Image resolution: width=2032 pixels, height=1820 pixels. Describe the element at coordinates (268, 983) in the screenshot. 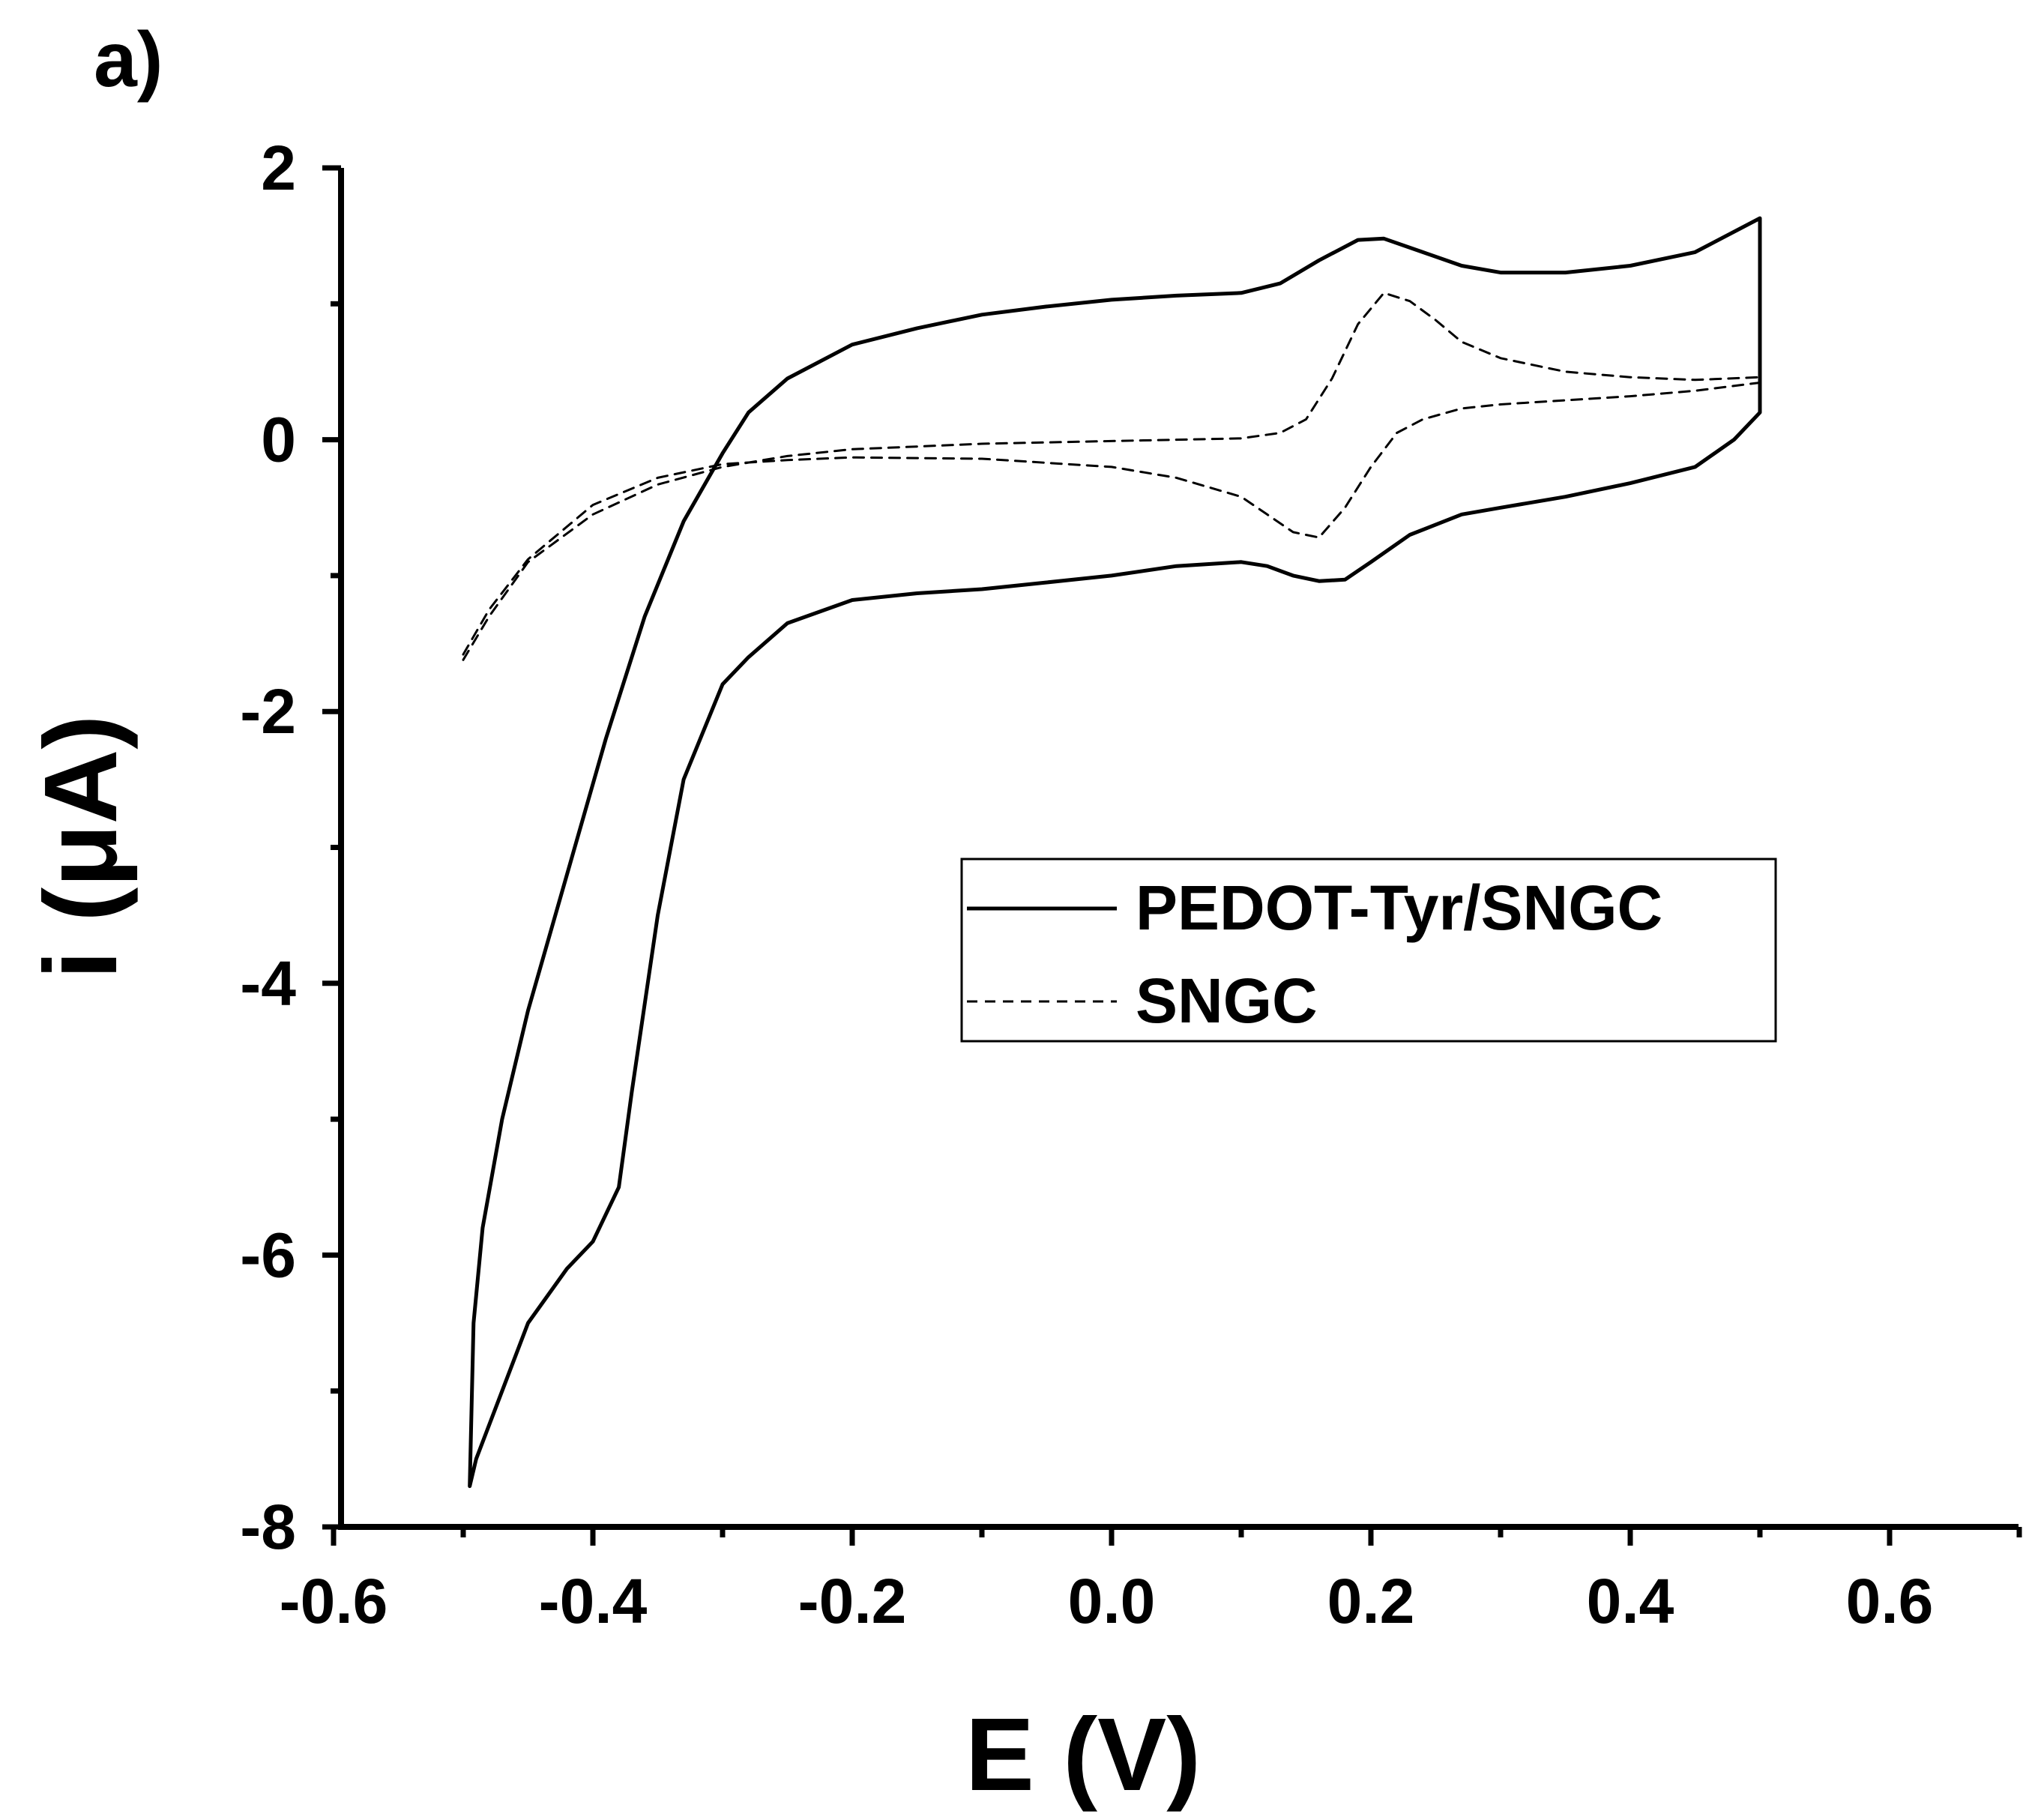

I see `y-tick-label: -4` at that location.